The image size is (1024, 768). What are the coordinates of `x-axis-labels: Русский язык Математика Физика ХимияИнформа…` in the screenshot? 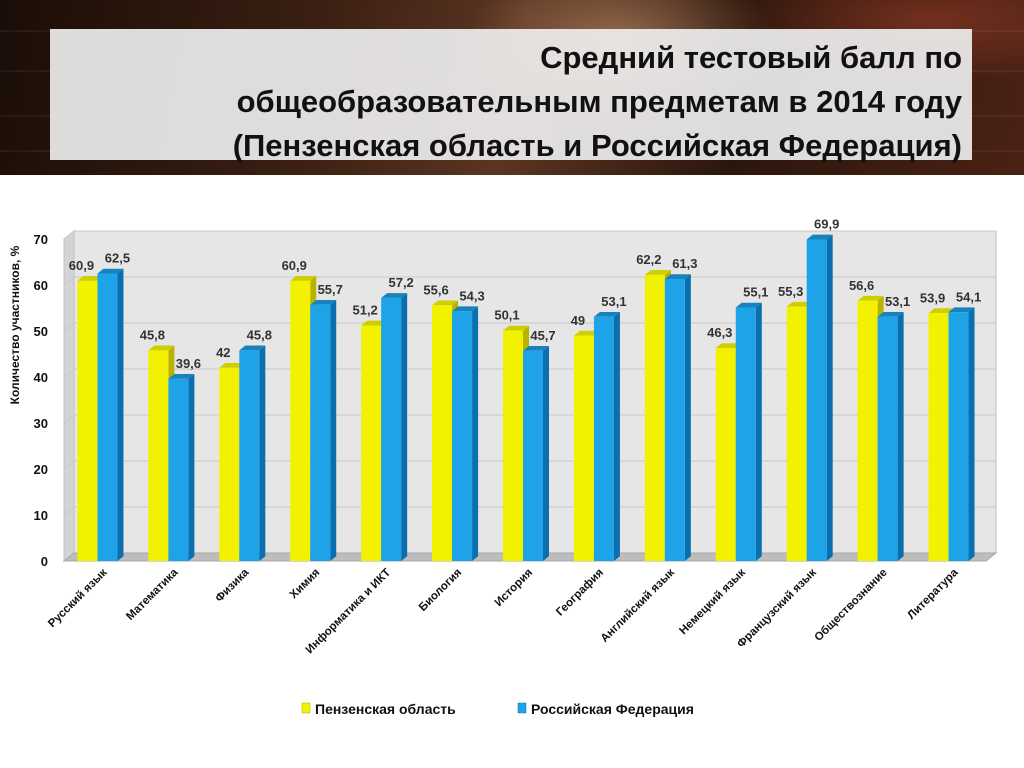 It's located at (503, 611).